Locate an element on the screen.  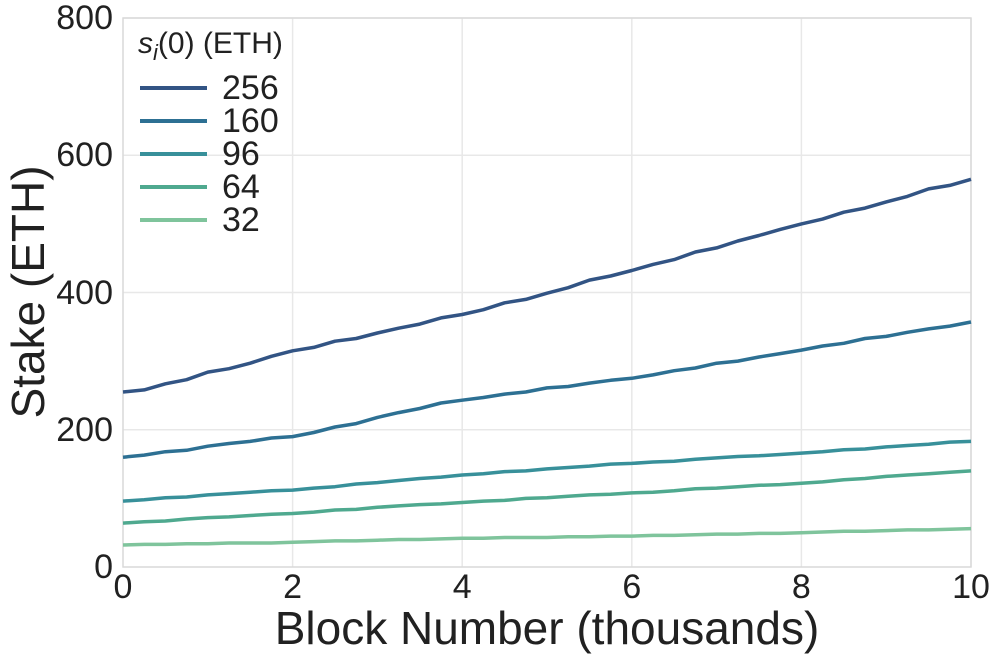
legend-item-96: 96 is located at coordinates (200, 154).